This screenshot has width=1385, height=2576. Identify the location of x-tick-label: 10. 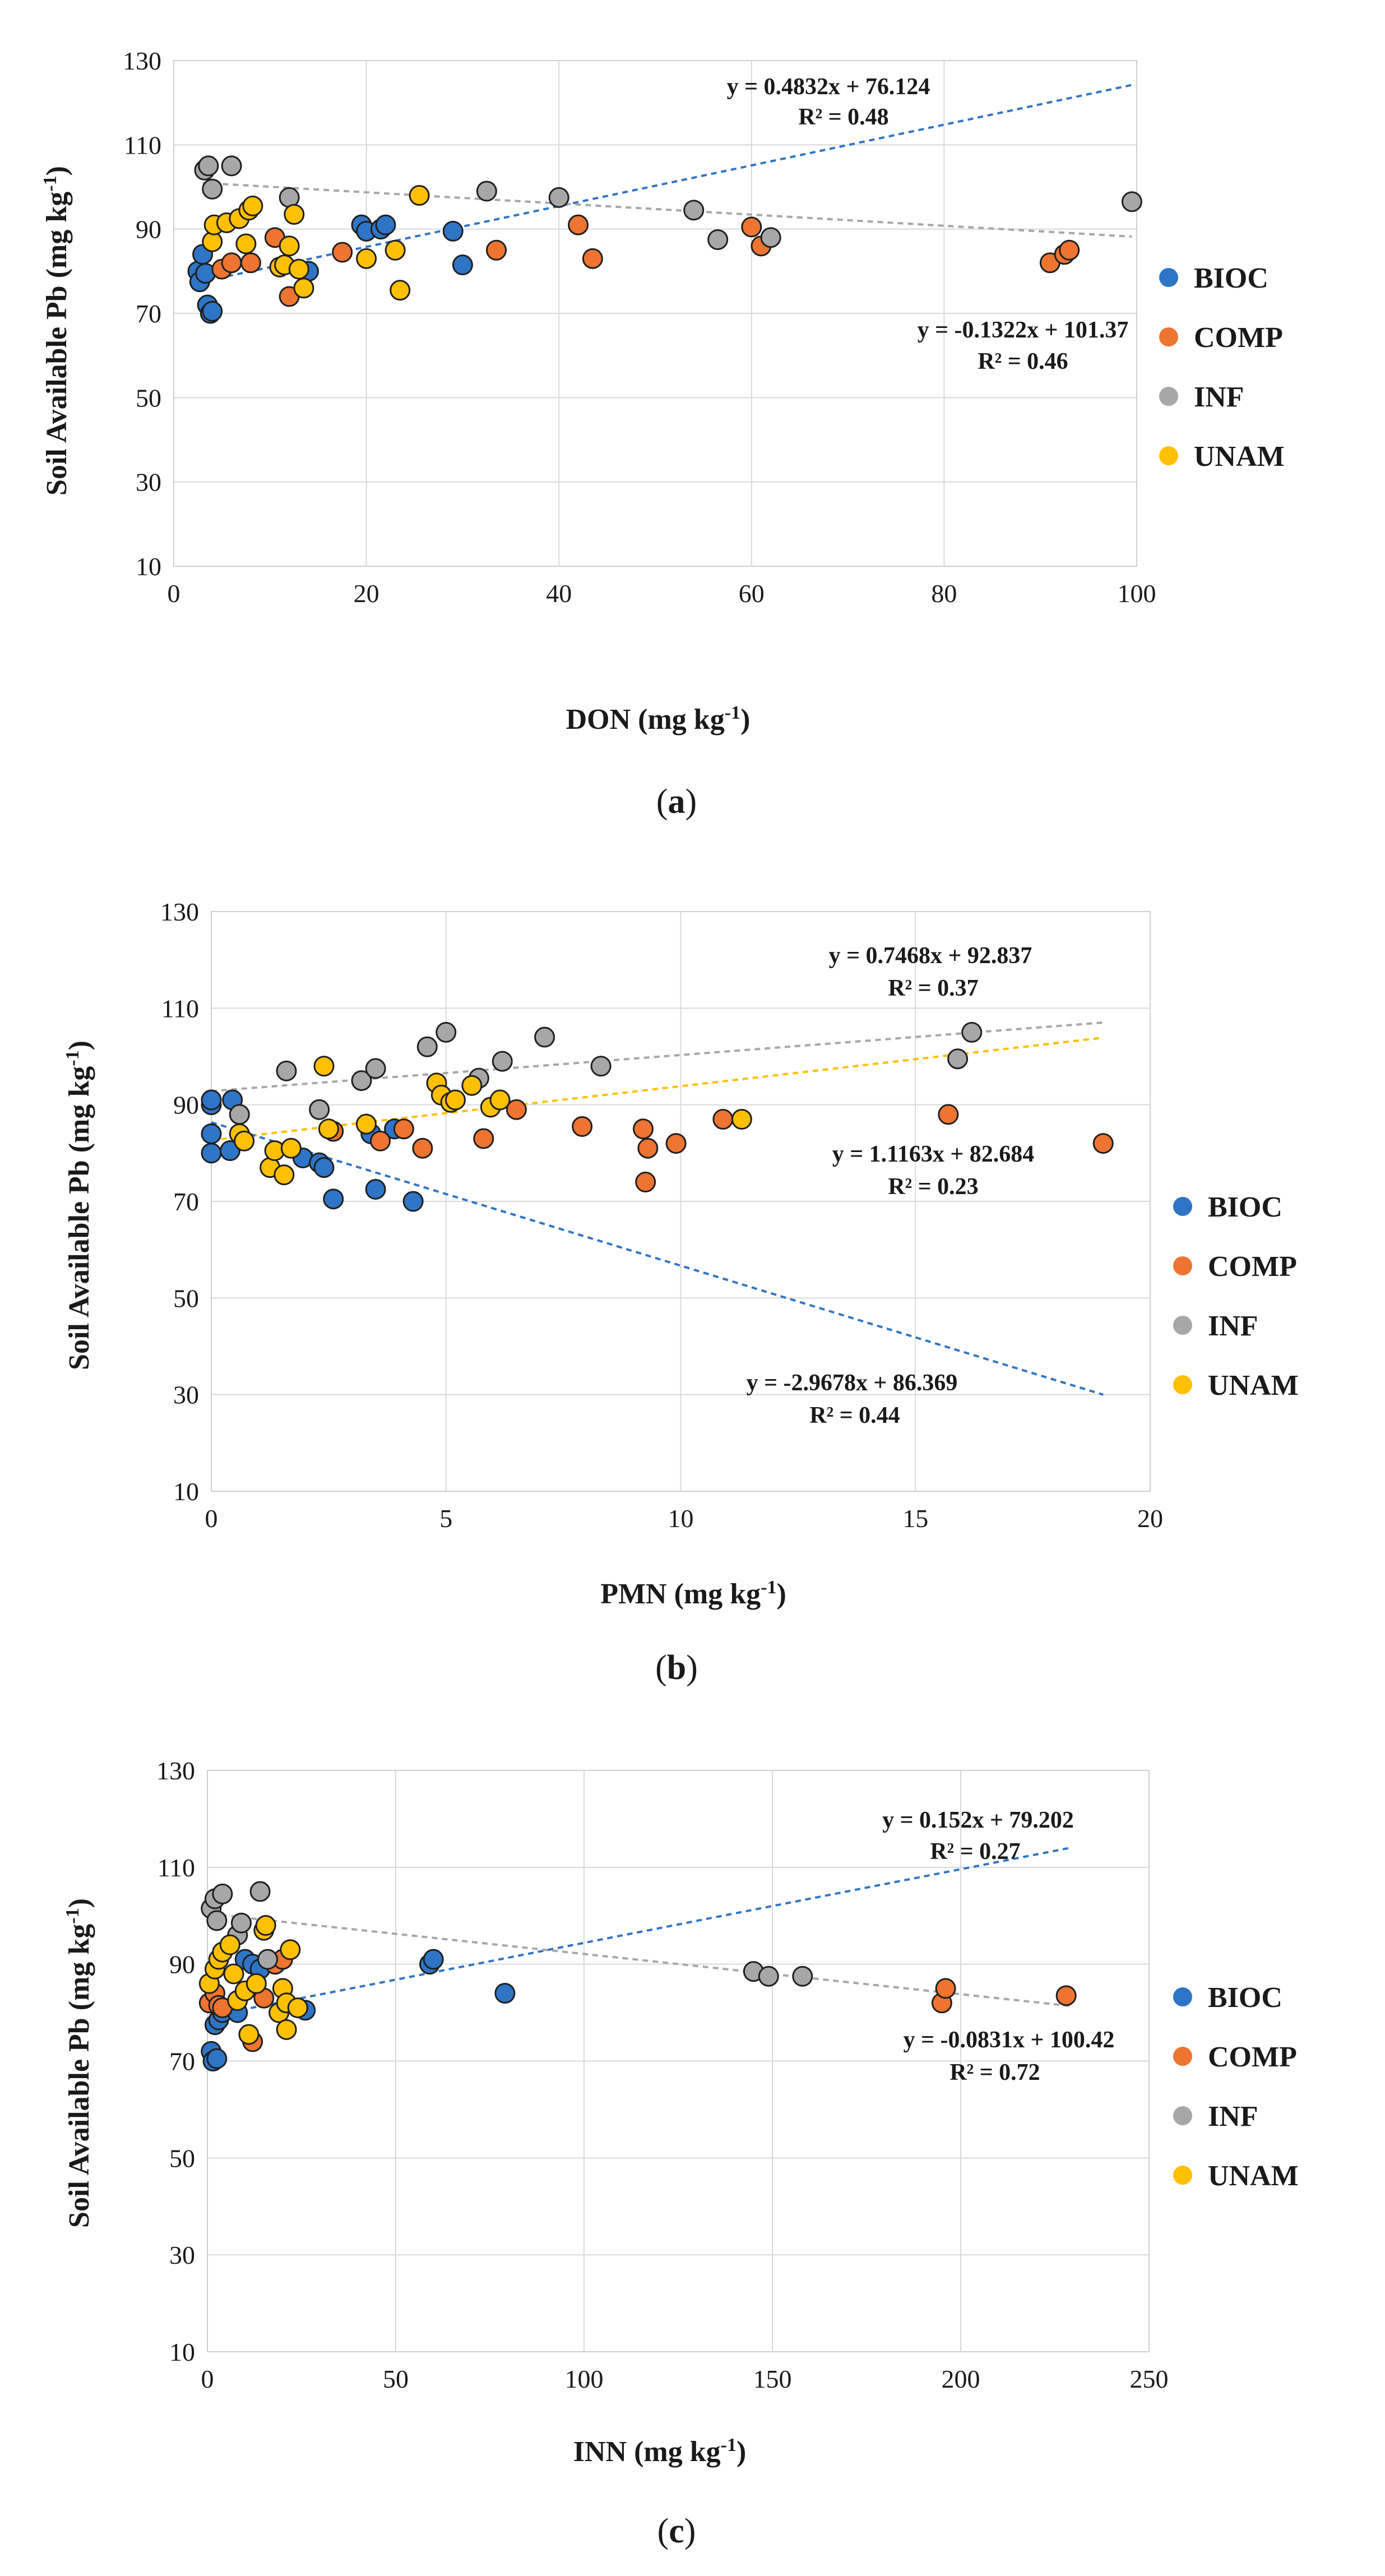
(681, 1518).